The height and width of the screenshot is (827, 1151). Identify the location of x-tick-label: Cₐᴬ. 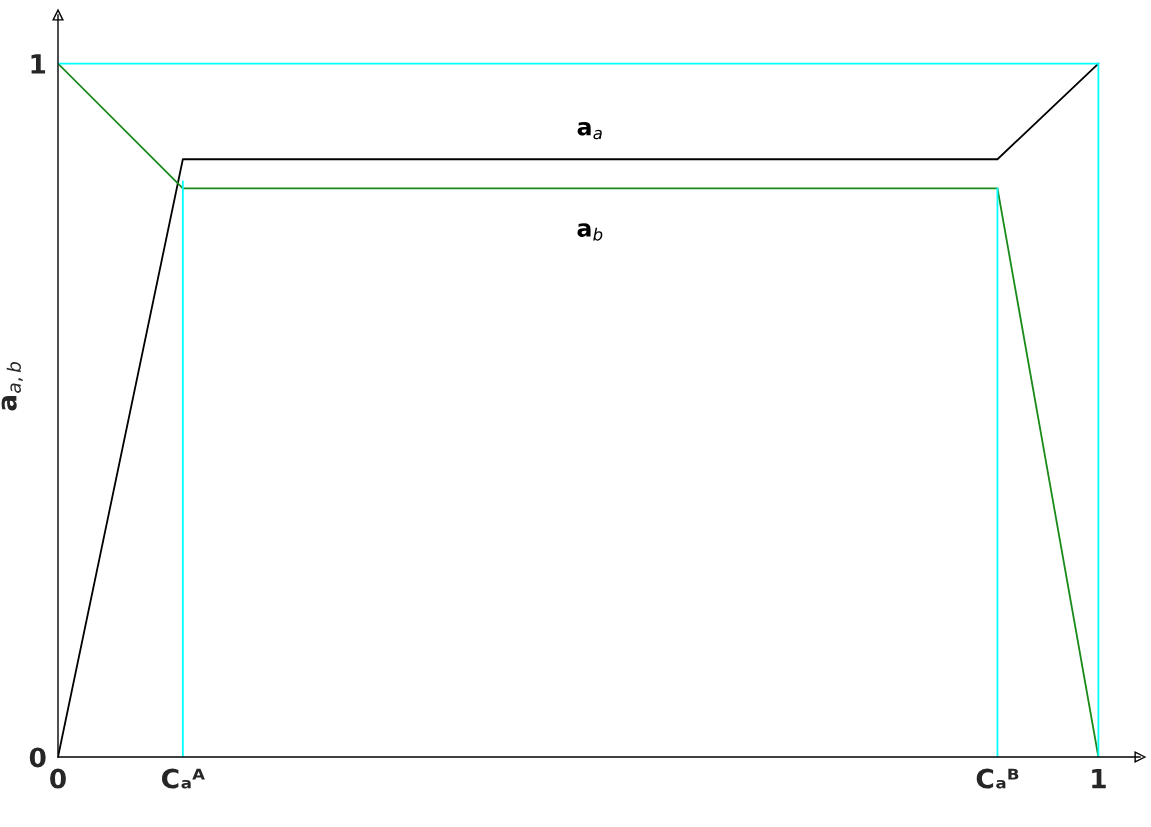
(183, 778).